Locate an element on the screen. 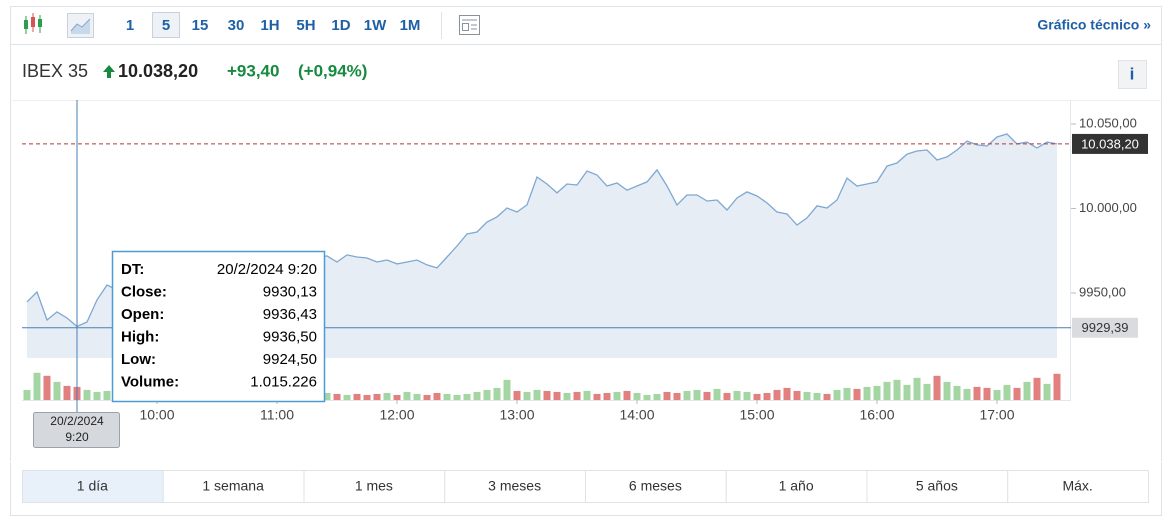  period-label: 1 día is located at coordinates (92, 486).